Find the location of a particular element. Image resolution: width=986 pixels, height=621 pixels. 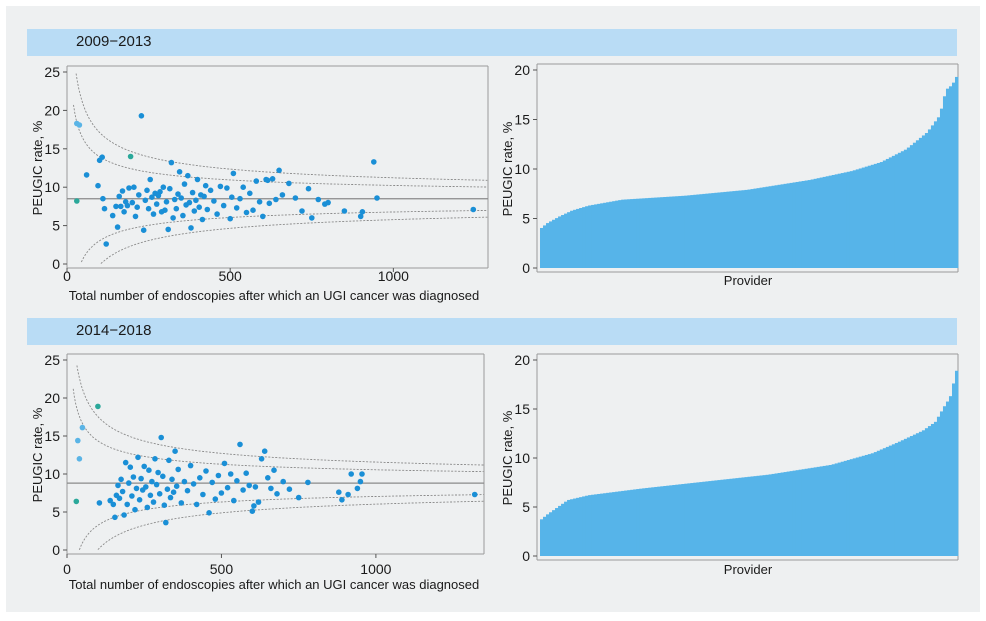

chart1-xtick-label: 0 is located at coordinates (67, 276).